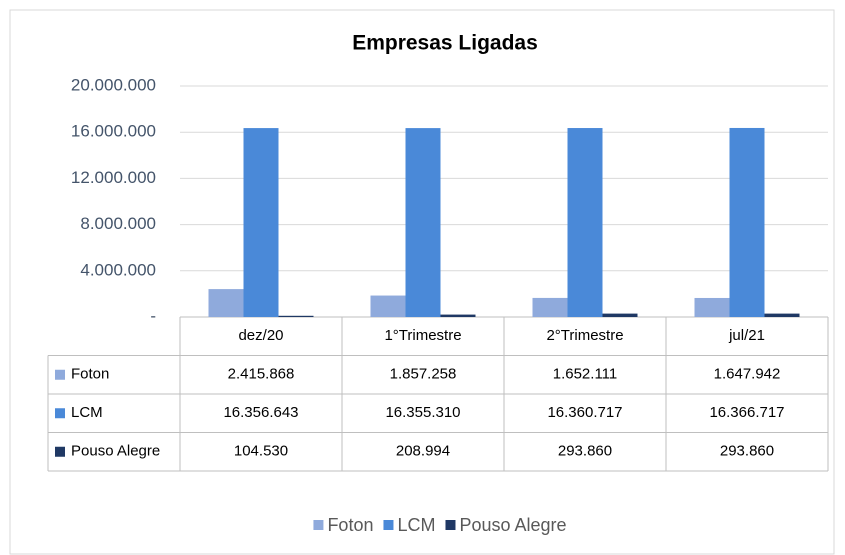 The height and width of the screenshot is (555, 845). What do you see at coordinates (113, 84) in the screenshot?
I see `y-tick-label: 20.000.000` at bounding box center [113, 84].